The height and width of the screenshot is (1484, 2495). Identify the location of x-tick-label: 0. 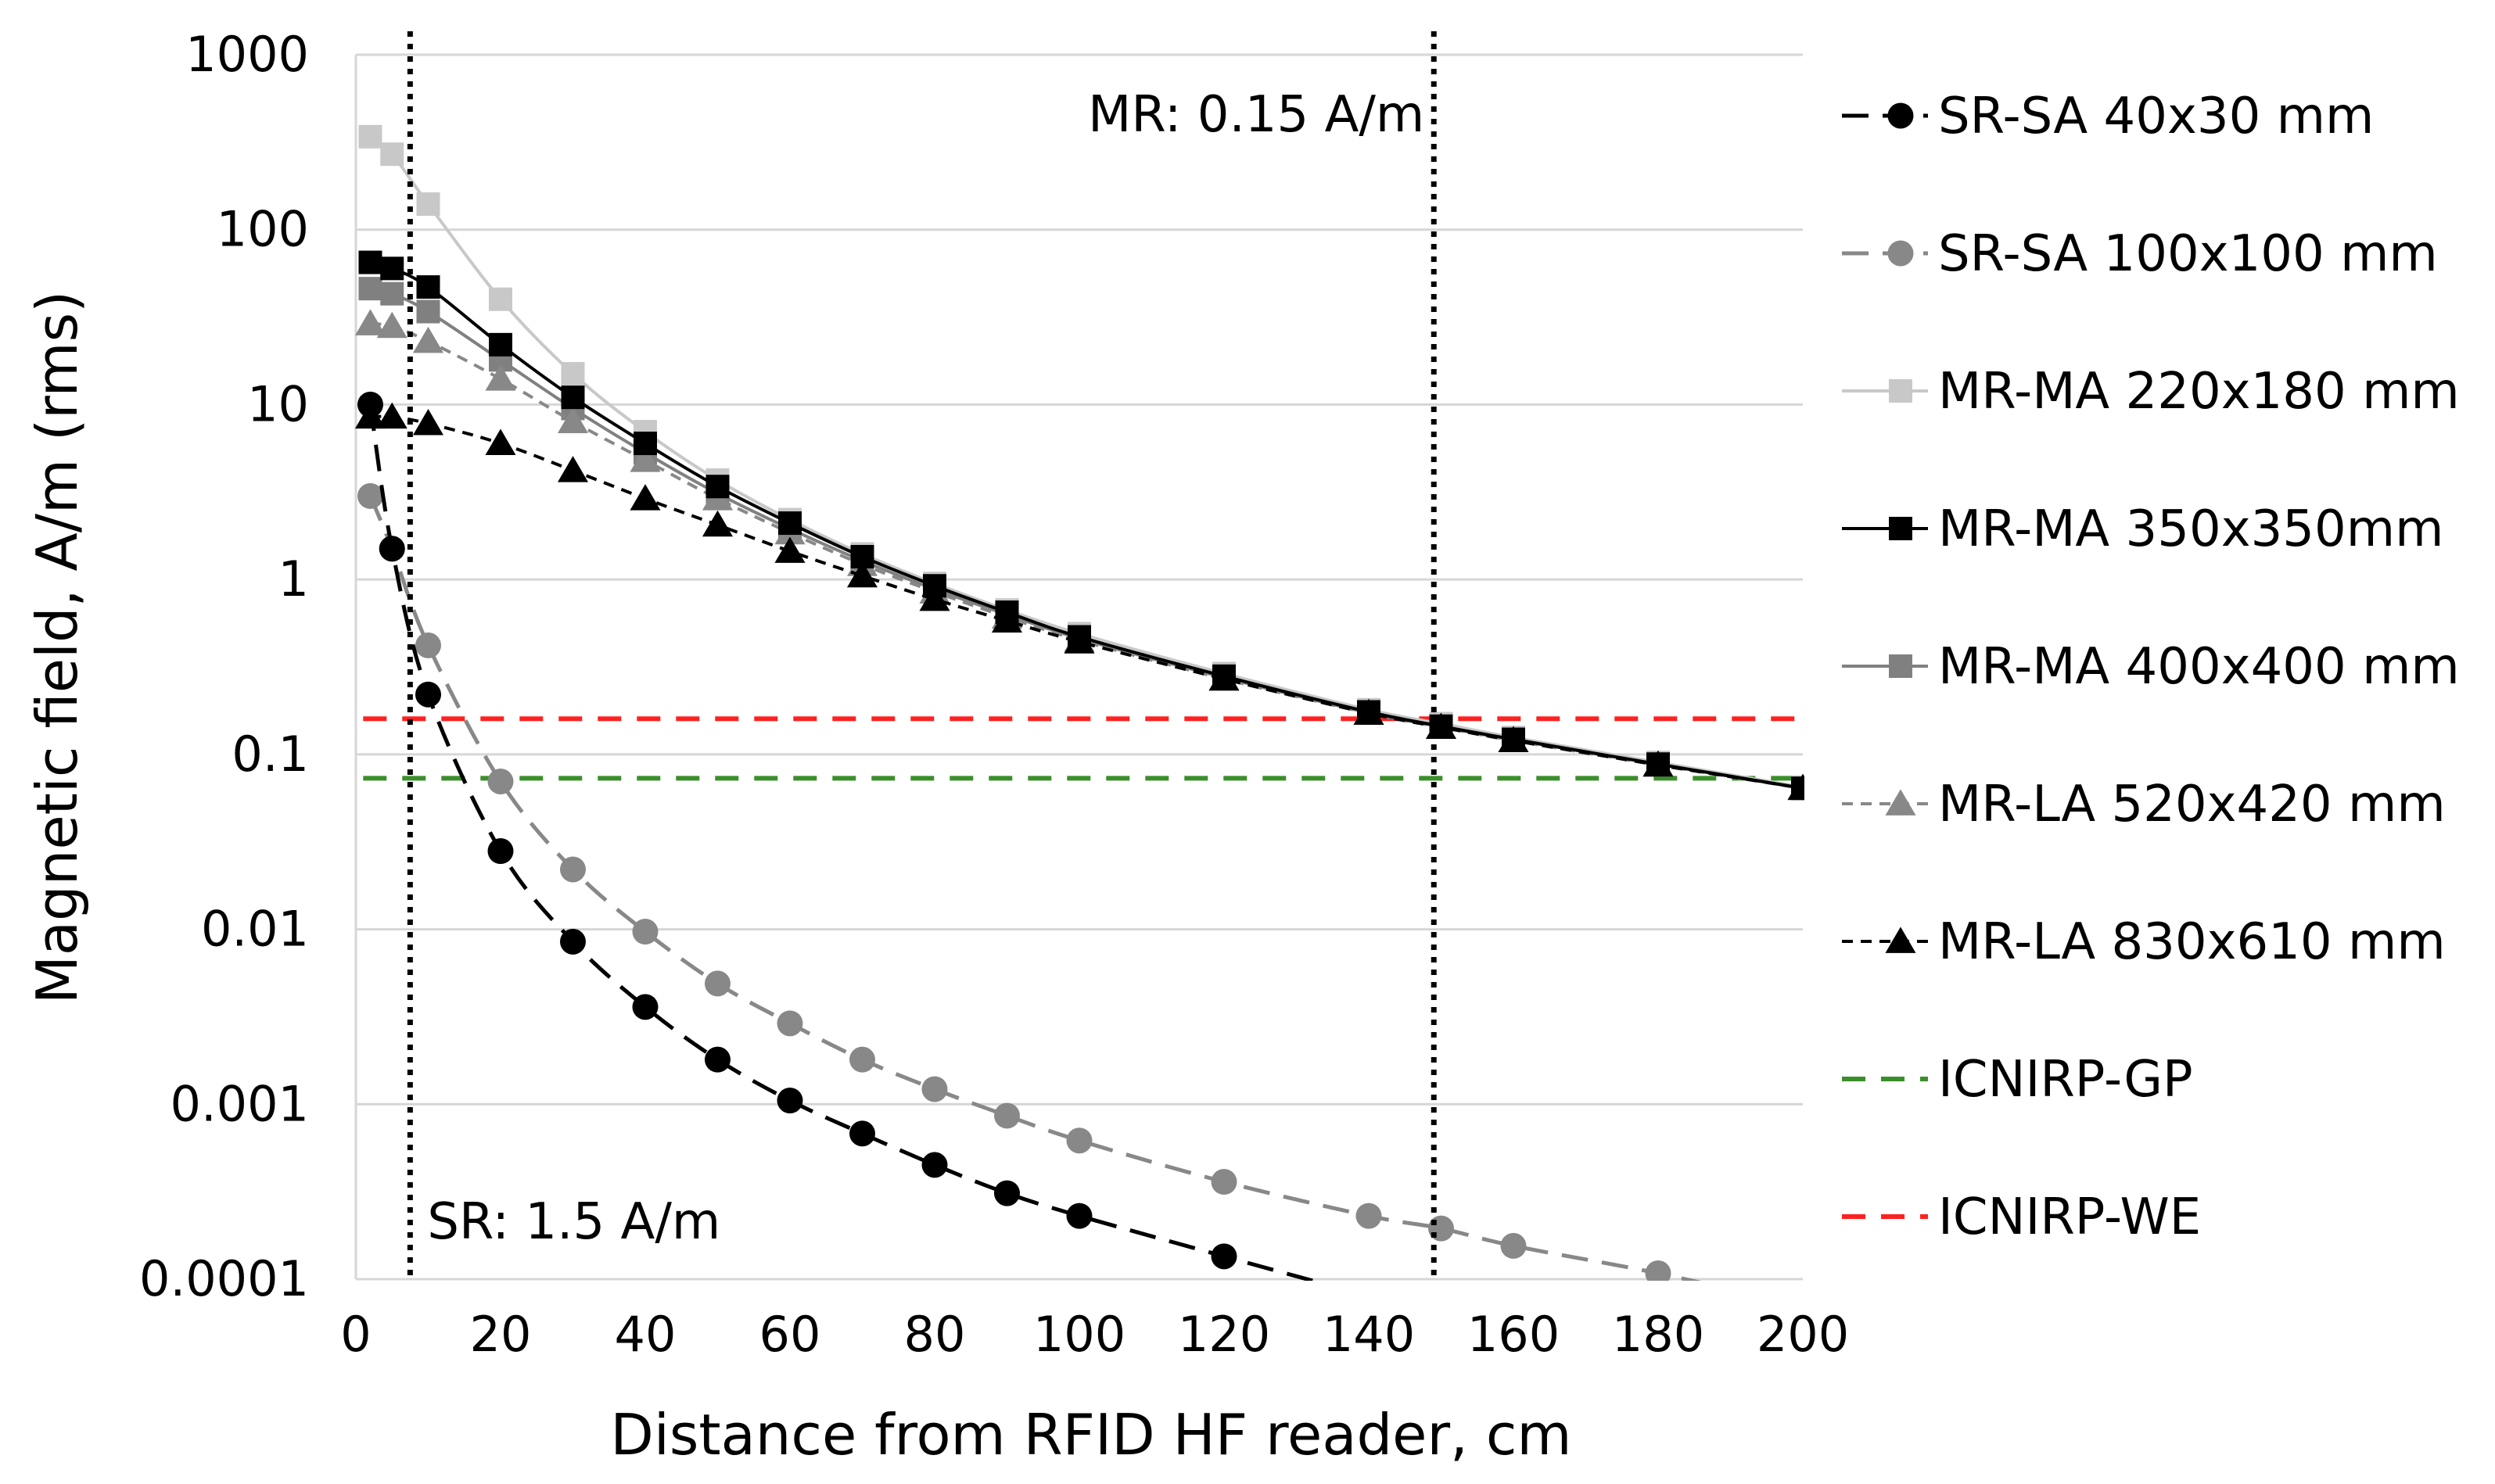
(355, 1334).